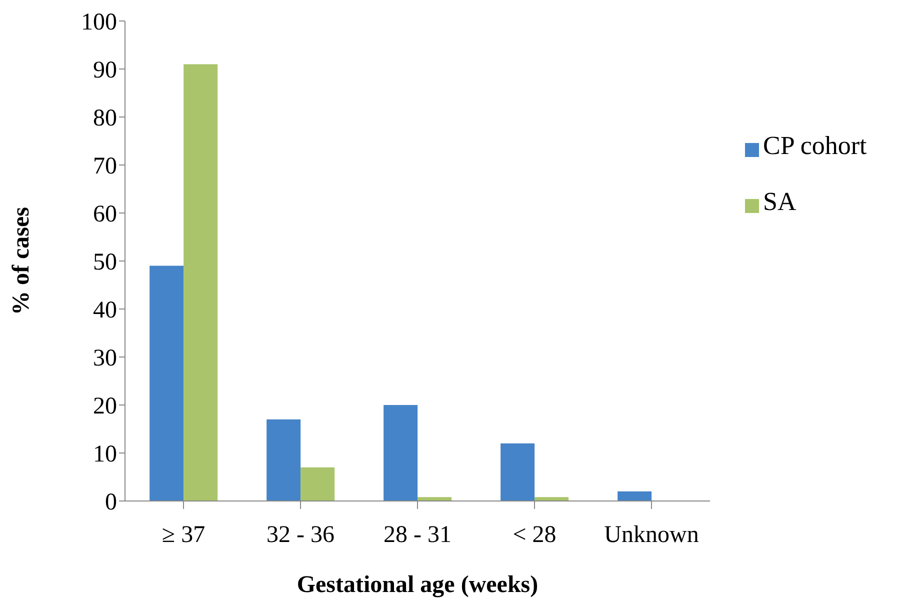 The image size is (907, 606). What do you see at coordinates (105, 119) in the screenshot?
I see `y-tick-label: 80` at bounding box center [105, 119].